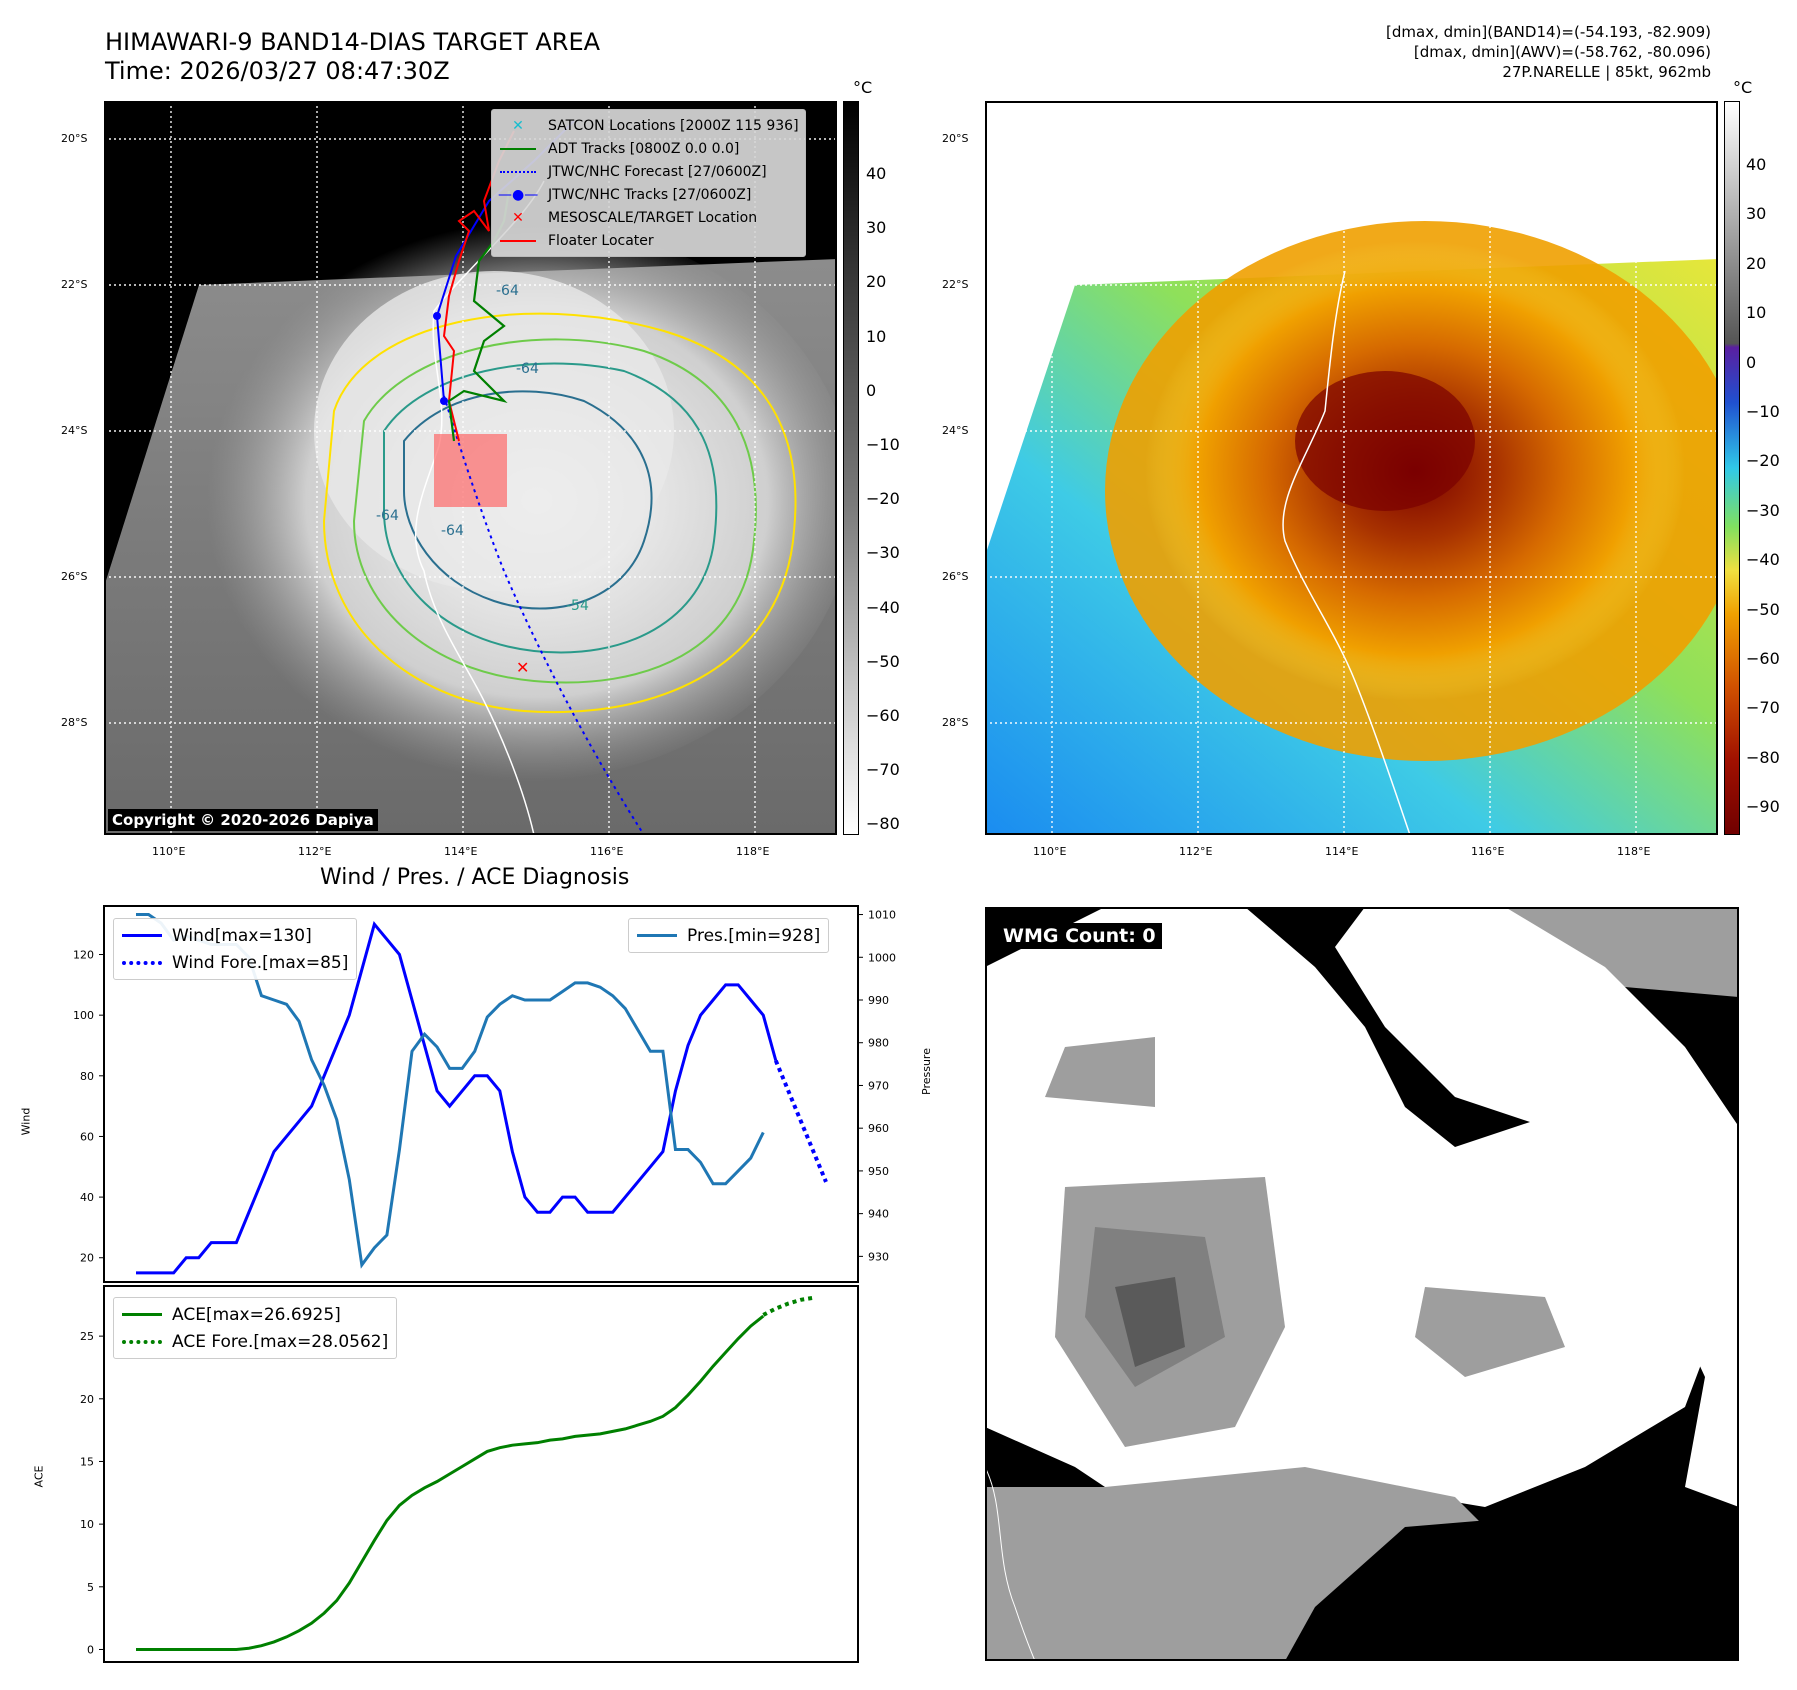 Image resolution: width=1797 pixels, height=1690 pixels. What do you see at coordinates (648, 171) in the screenshot?
I see `legend-item-forecast: JTWC/NHC Forecast [27/0600Z]` at bounding box center [648, 171].